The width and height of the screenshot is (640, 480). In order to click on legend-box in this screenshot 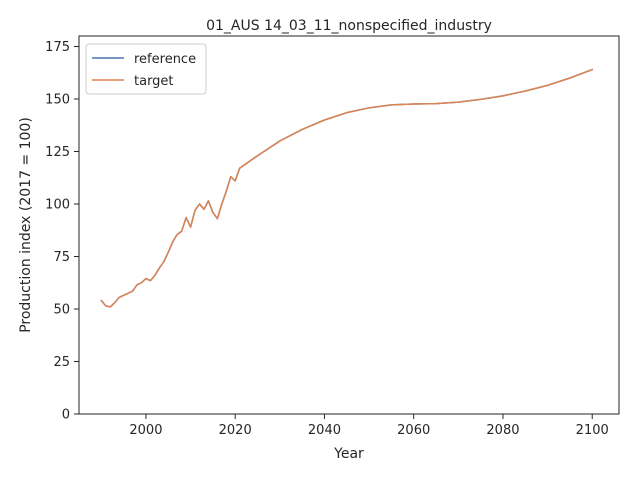, I will do `click(146, 69)`.